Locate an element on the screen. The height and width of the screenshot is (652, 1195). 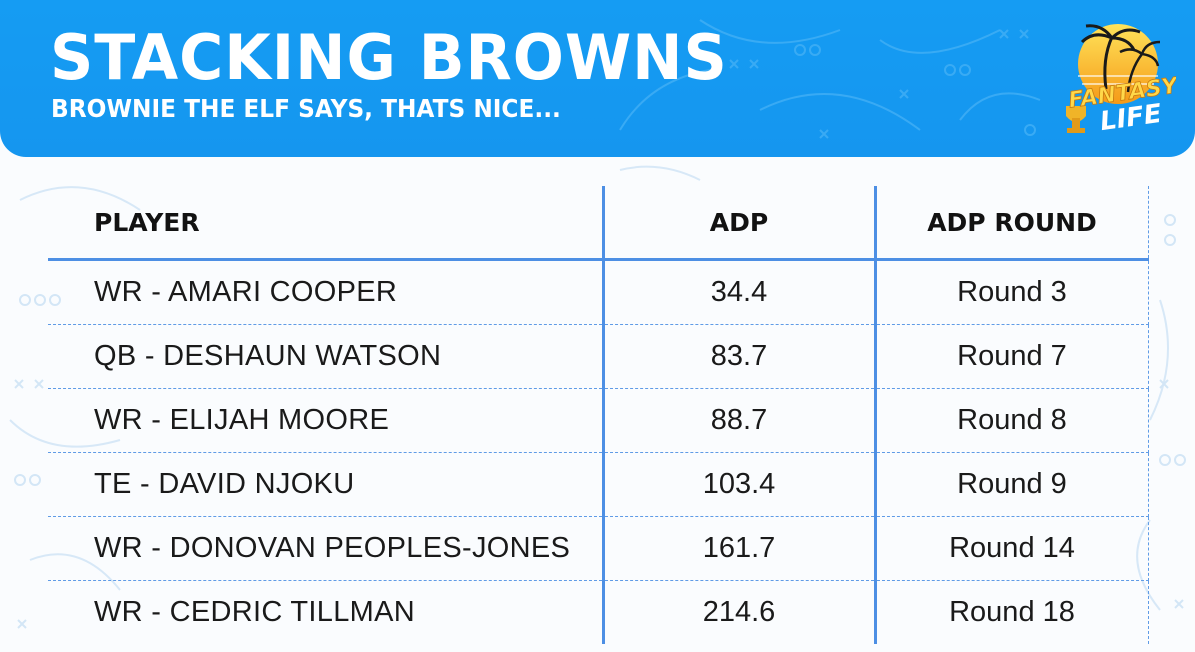
player-cell: QB - DESHAUN WATSON is located at coordinates (325, 356).